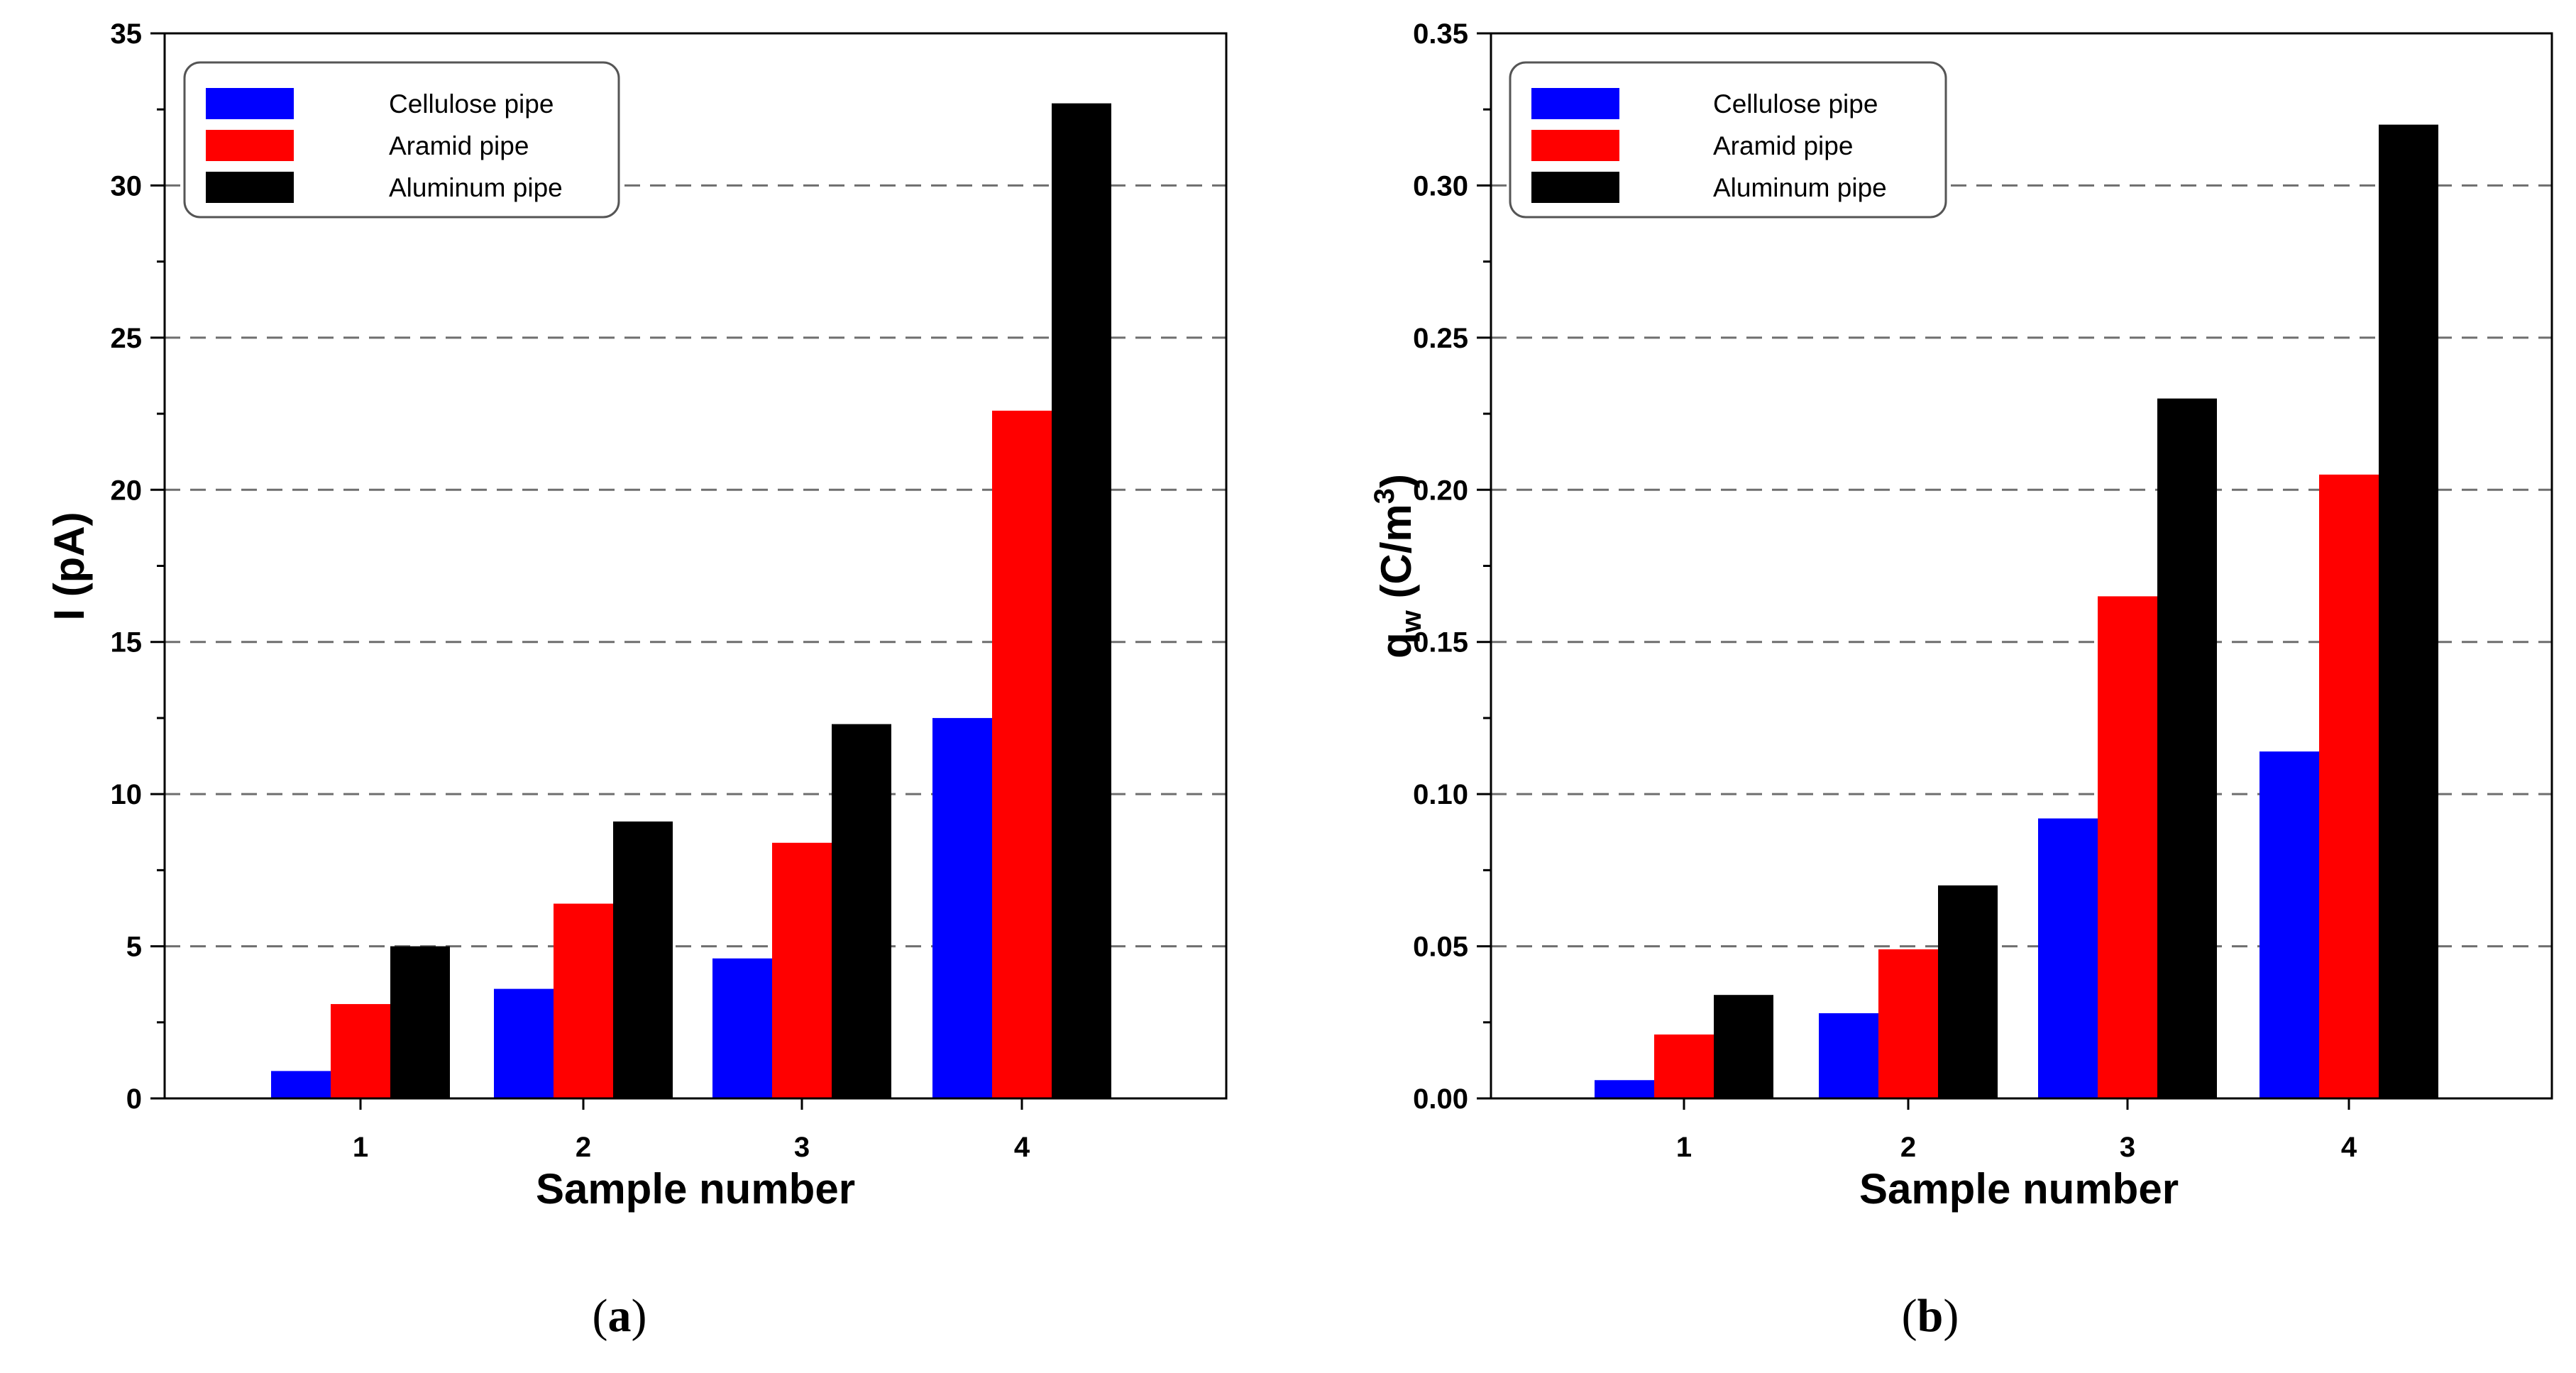  What do you see at coordinates (1440, 642) in the screenshot?
I see `y-tick-label: 0.15` at bounding box center [1440, 642].